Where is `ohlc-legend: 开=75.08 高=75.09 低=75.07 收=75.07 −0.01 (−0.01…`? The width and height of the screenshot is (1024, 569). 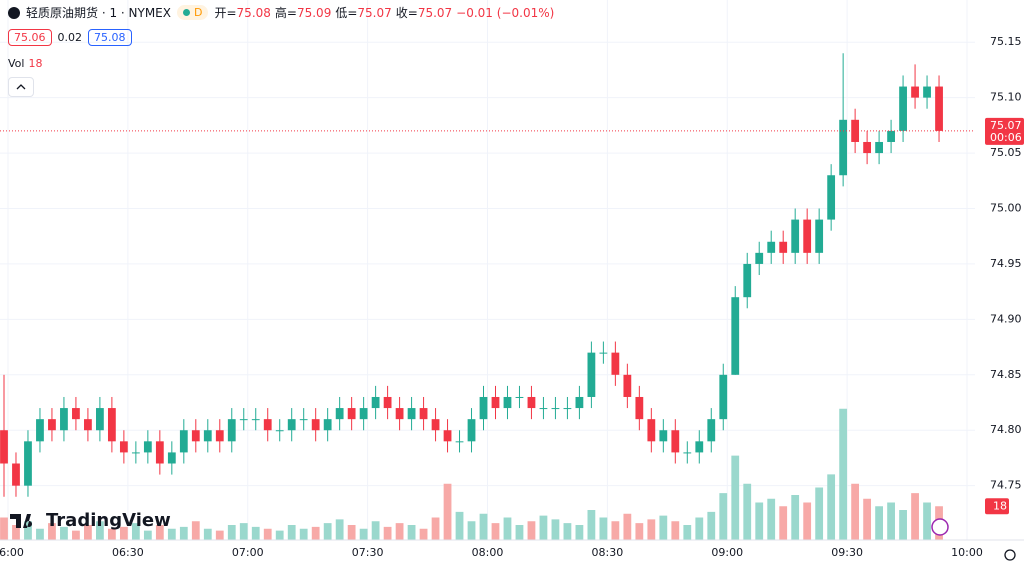 ohlc-legend: 开=75.08 高=75.09 低=75.07 收=75.07 −0.01 (−0.01… is located at coordinates (386, 12).